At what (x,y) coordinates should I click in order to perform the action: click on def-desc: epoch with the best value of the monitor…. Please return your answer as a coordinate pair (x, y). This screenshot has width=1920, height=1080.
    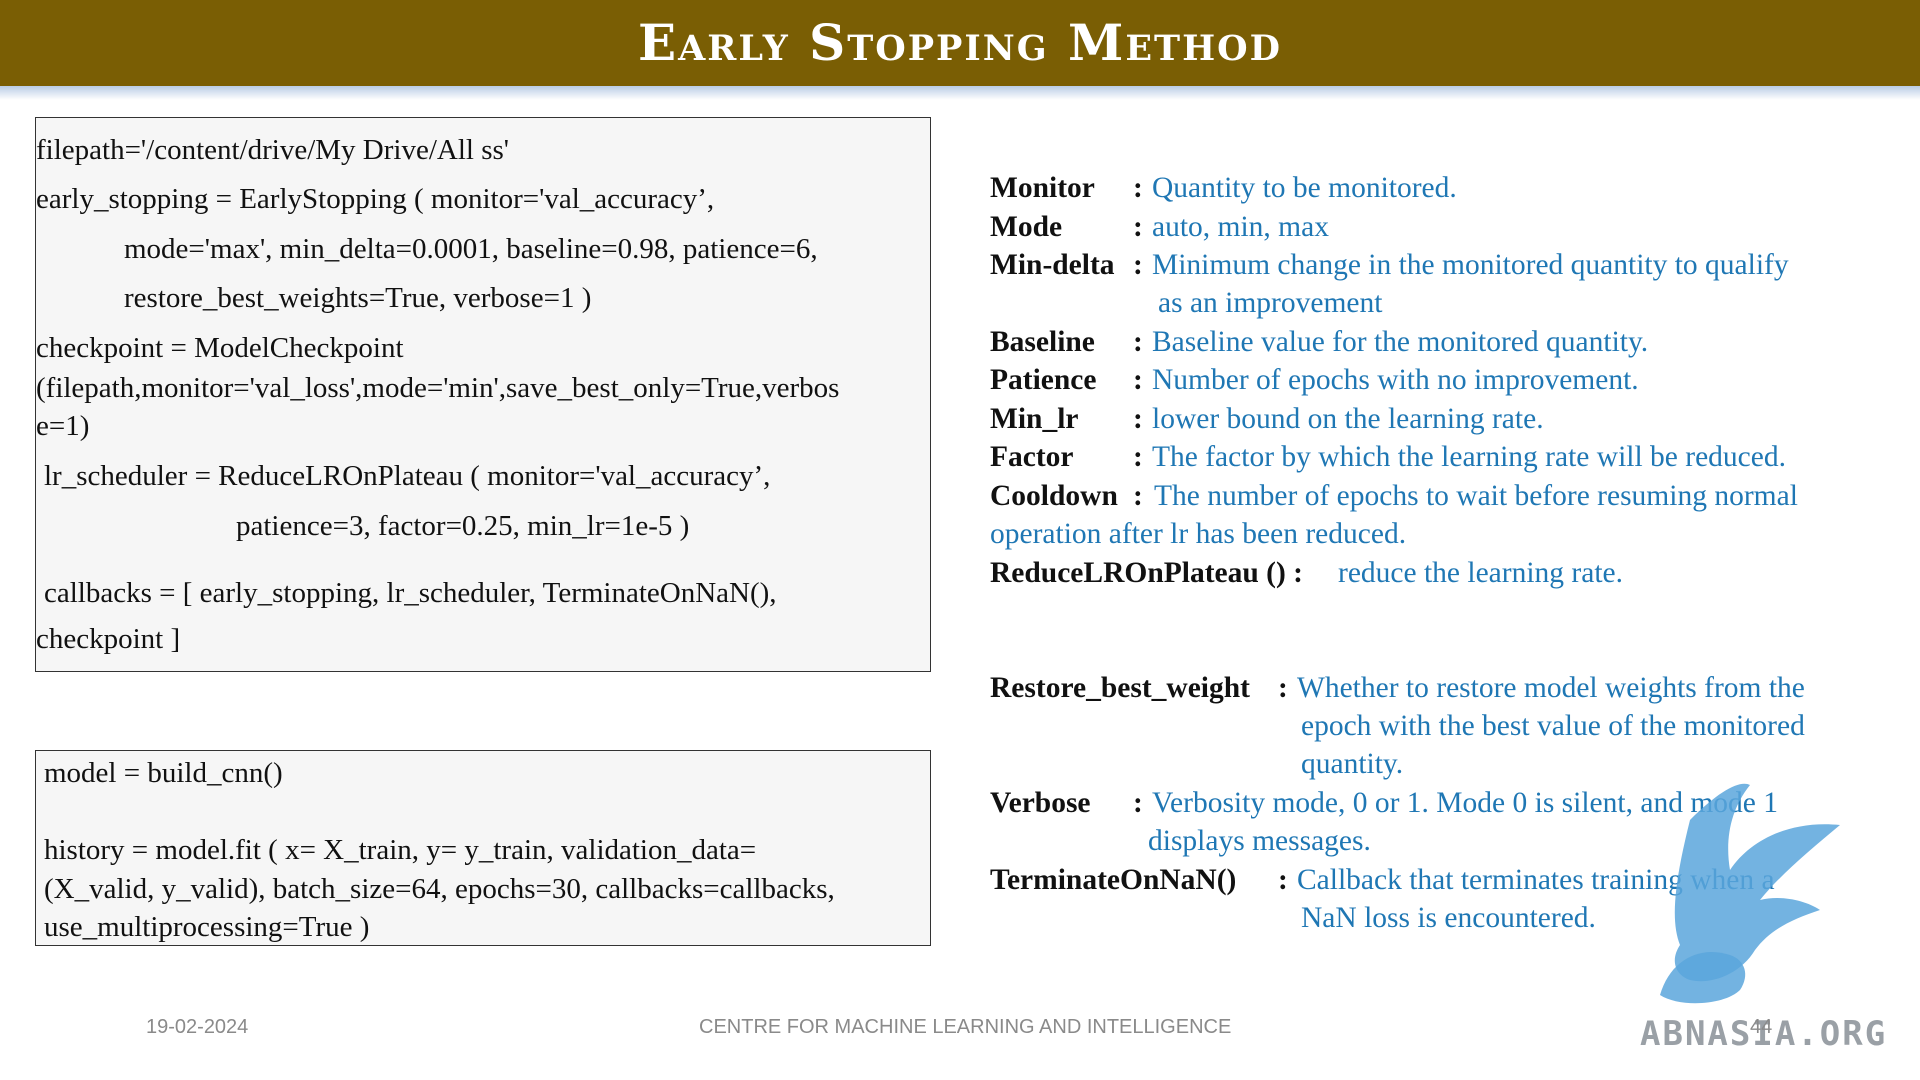
    Looking at the image, I should click on (1553, 726).